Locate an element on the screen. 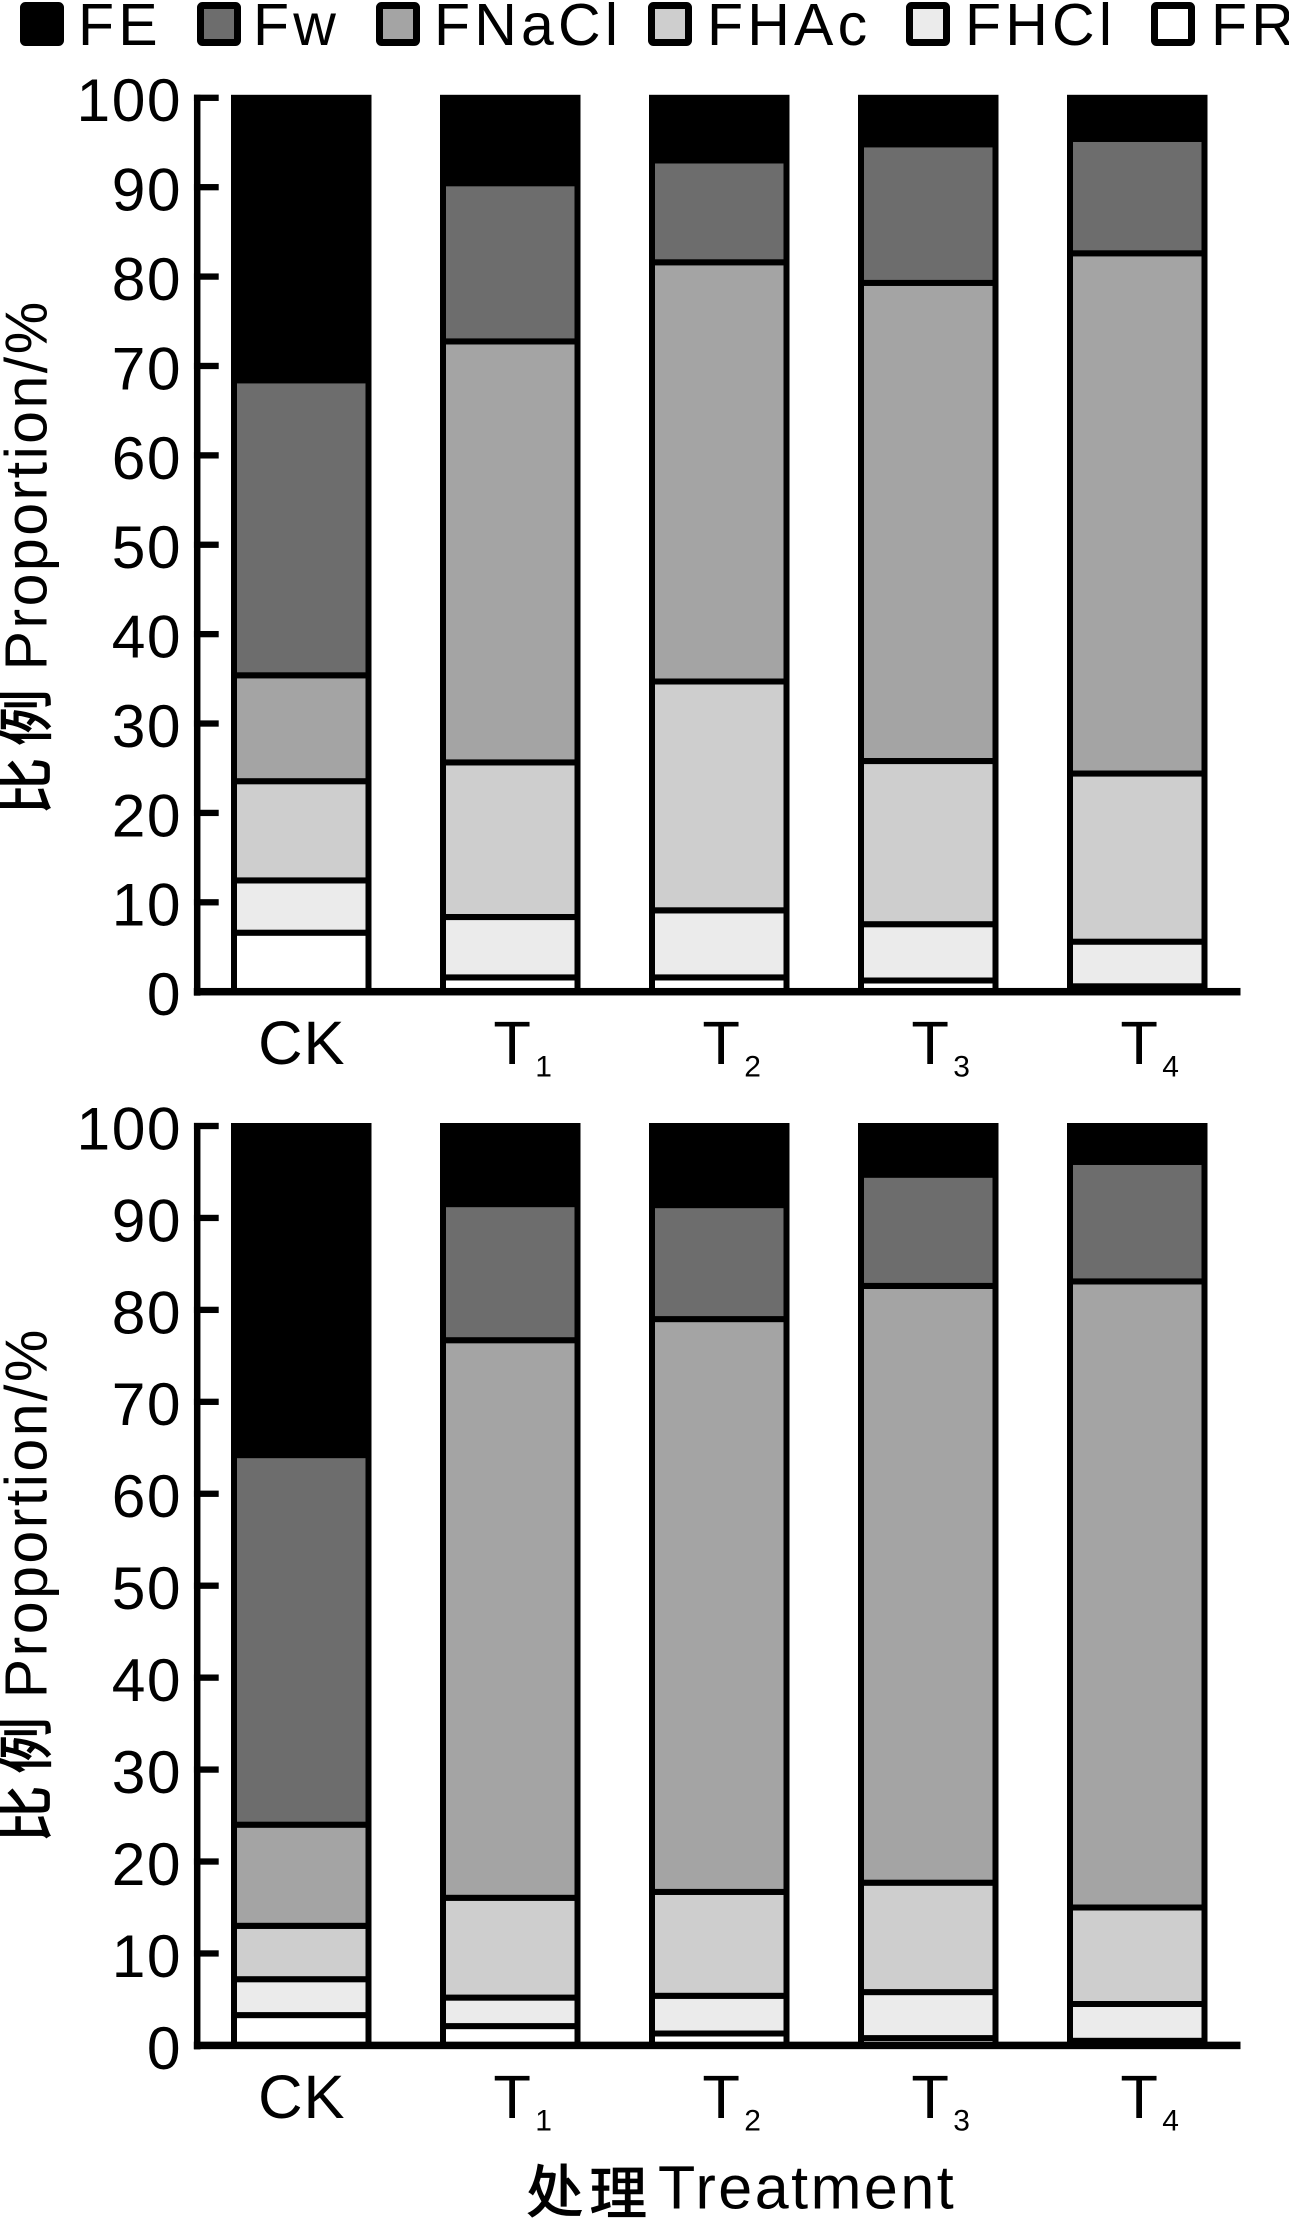 This screenshot has width=1289, height=2218. svg-text: FNaCl is located at coordinates (528, 29).